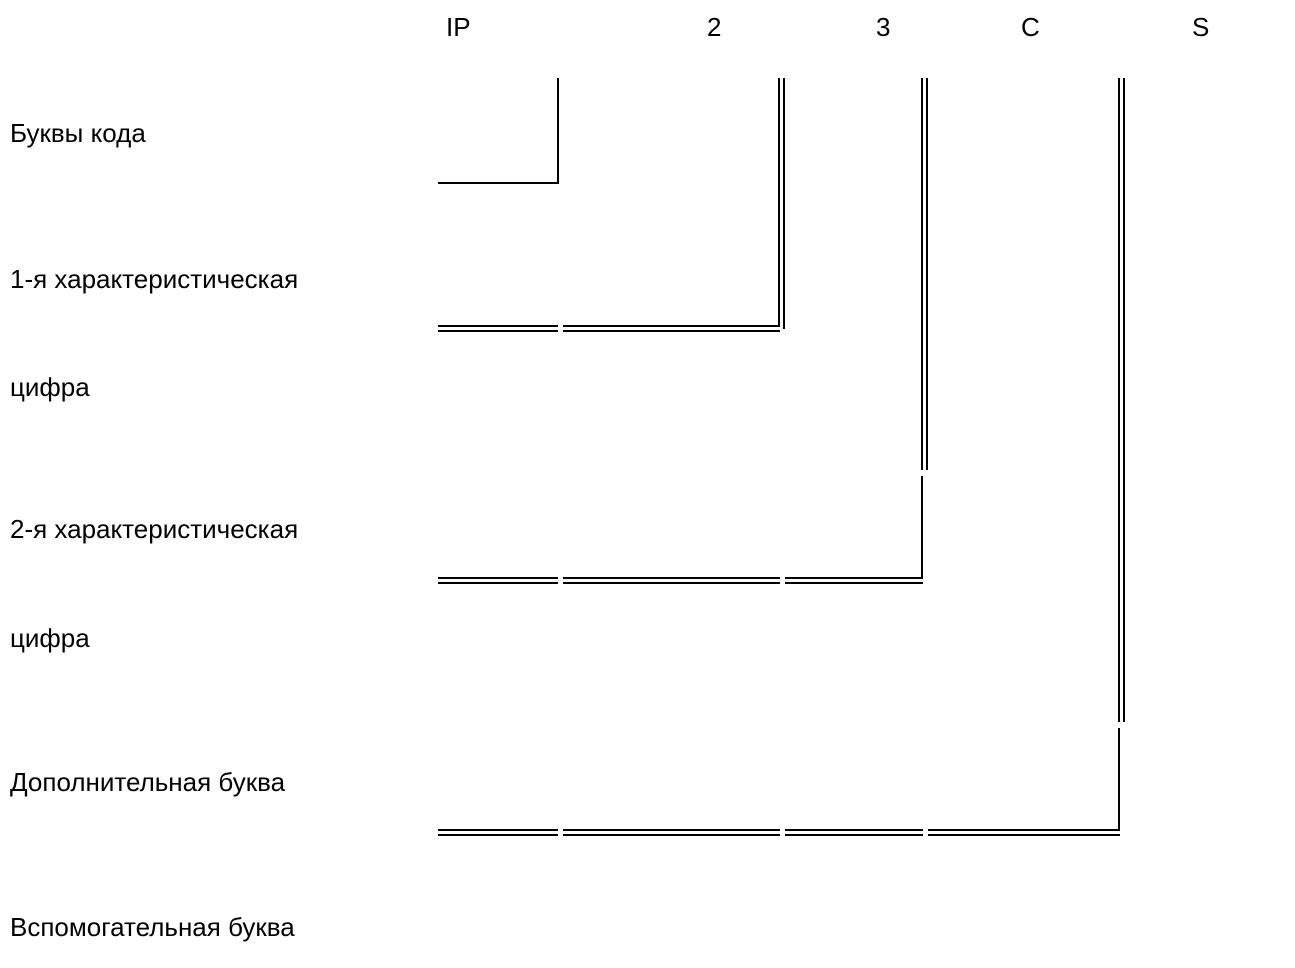 The height and width of the screenshot is (968, 1295). What do you see at coordinates (498, 131) in the screenshot?
I see `connector-code-letters` at bounding box center [498, 131].